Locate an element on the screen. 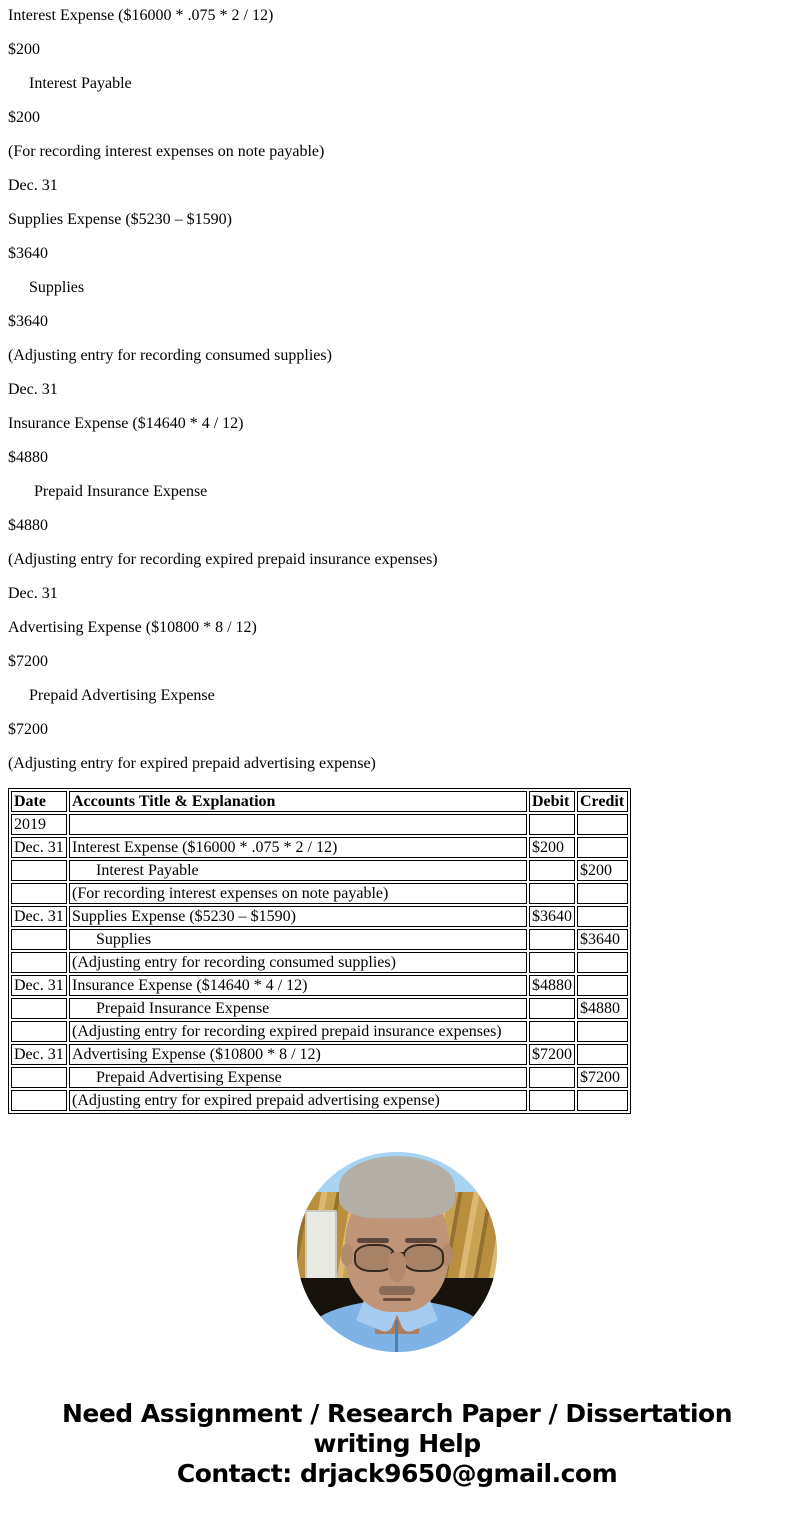 The image size is (794, 1523). cell-account: Interest Payable is located at coordinates (298, 870).